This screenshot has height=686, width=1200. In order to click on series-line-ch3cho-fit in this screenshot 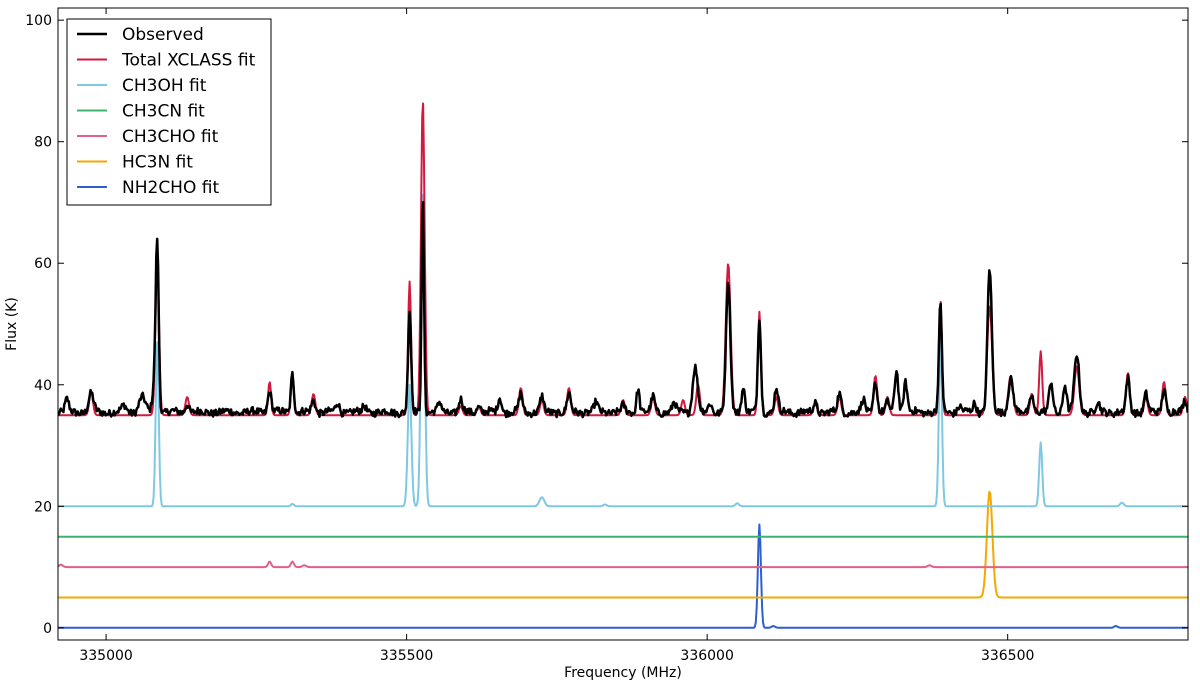, I will do `click(623, 564)`.